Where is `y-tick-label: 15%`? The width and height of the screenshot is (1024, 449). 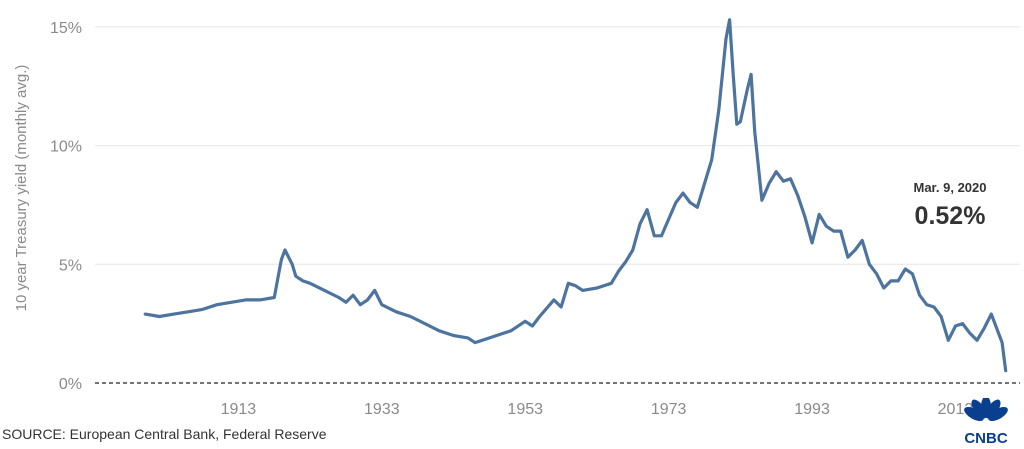
y-tick-label: 15% is located at coordinates (66, 28).